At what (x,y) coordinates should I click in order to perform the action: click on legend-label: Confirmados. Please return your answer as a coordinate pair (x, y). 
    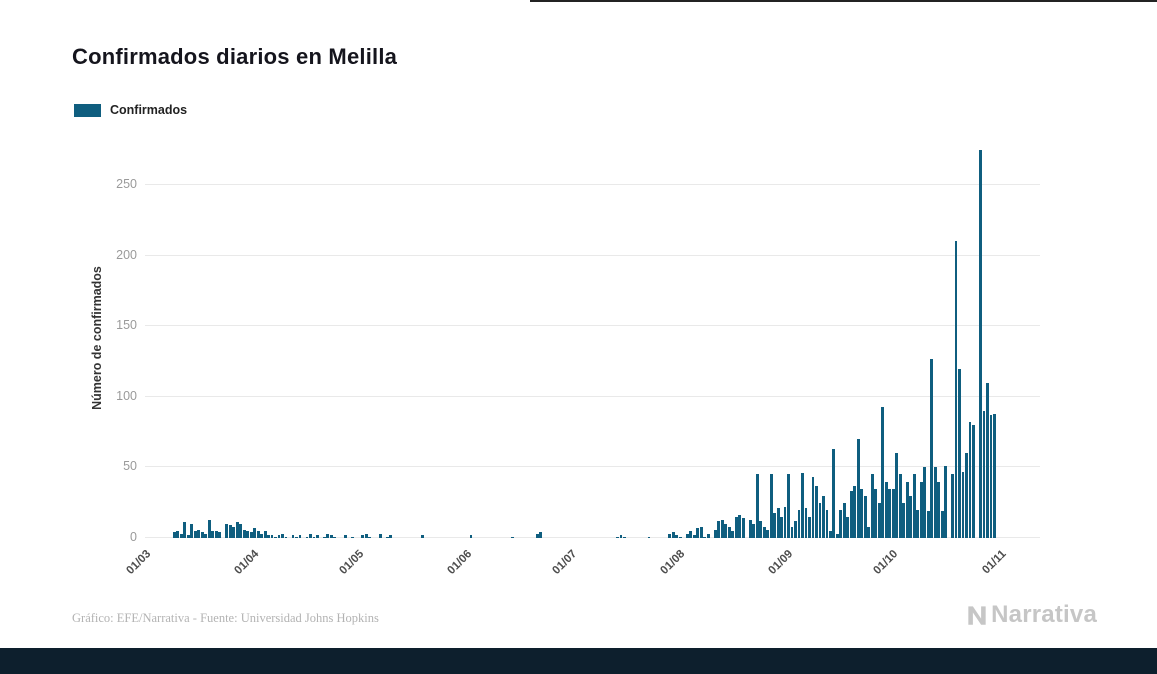
    Looking at the image, I should click on (149, 110).